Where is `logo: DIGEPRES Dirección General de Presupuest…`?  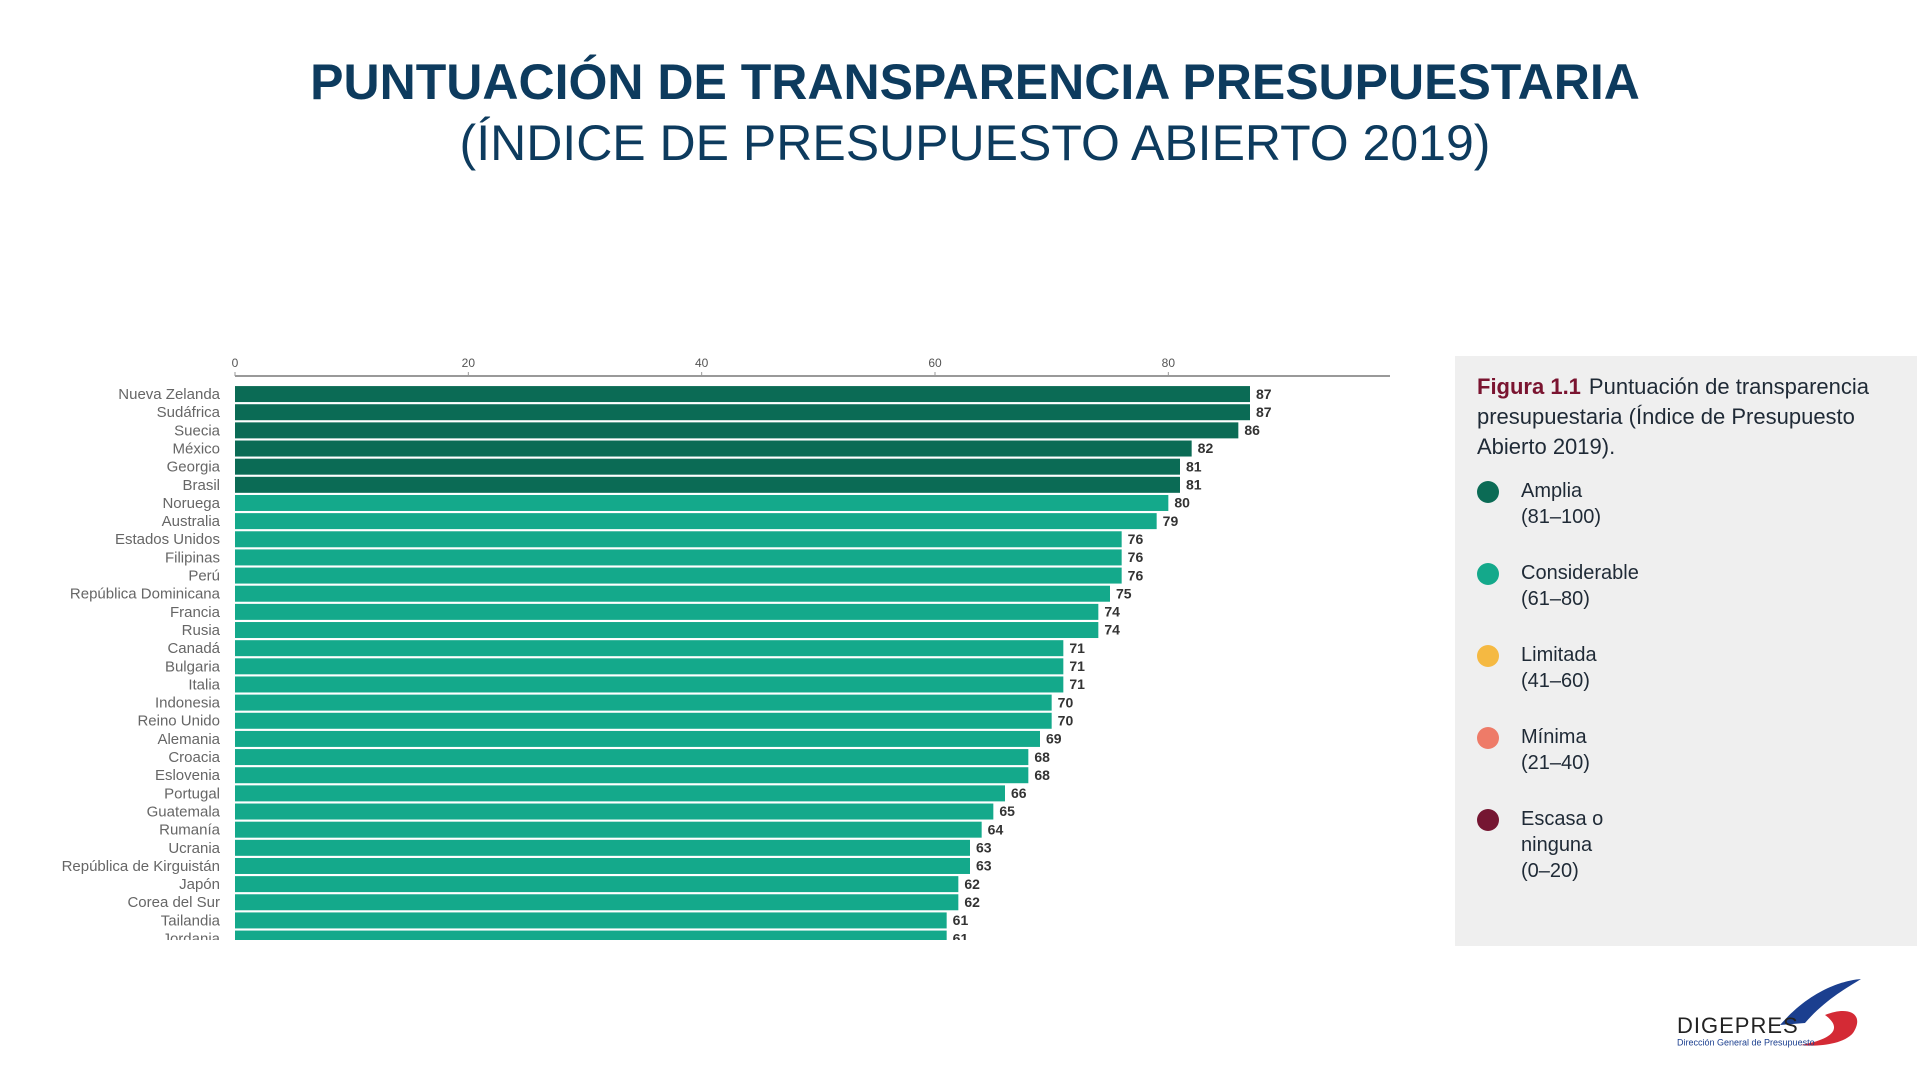
logo: DIGEPRES Dirección General de Presupuest… is located at coordinates (1769, 1013).